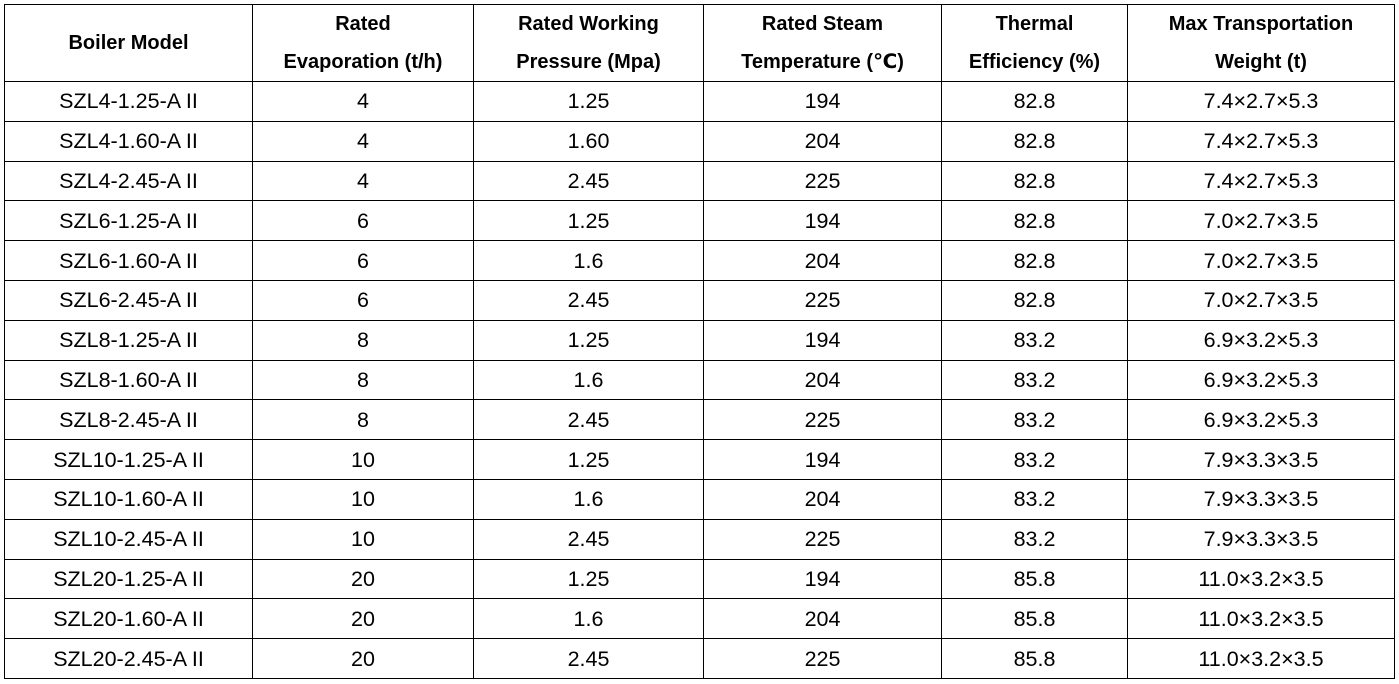 This screenshot has width=1399, height=684. I want to click on header-label-line: Boiler Model, so click(128, 43).